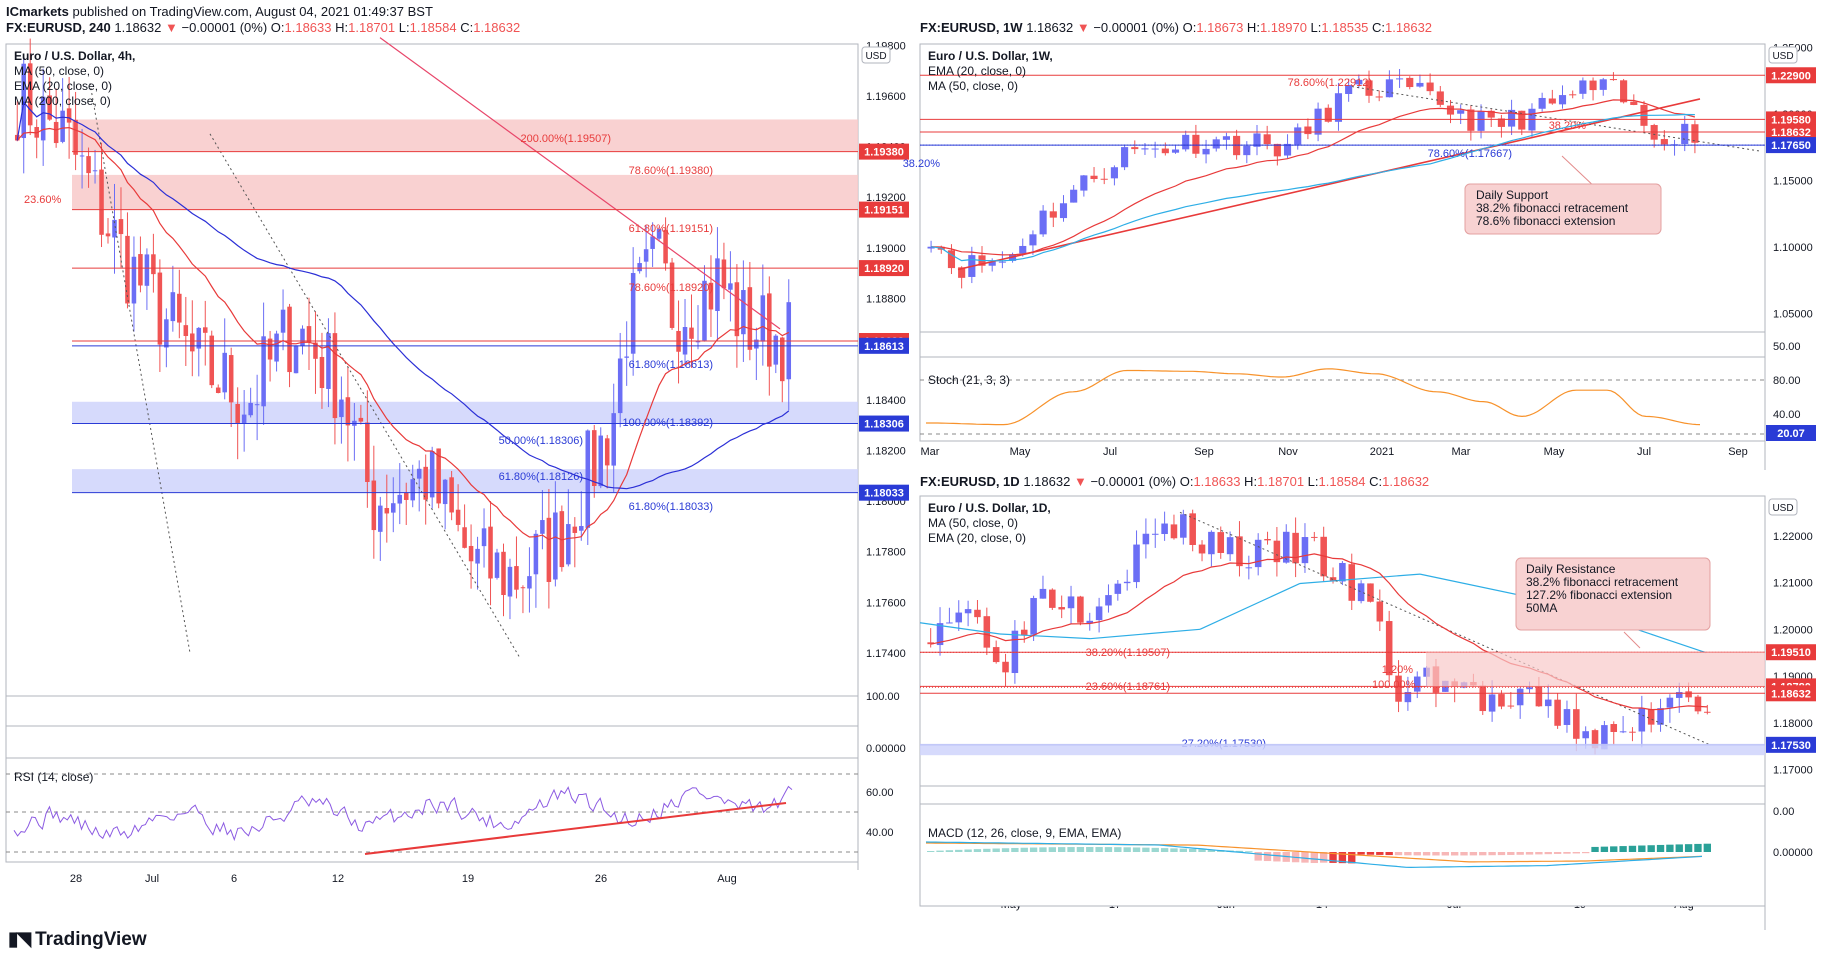  Describe the element at coordinates (876, 55) in the screenshot. I see `h4-currency-badge` at that location.